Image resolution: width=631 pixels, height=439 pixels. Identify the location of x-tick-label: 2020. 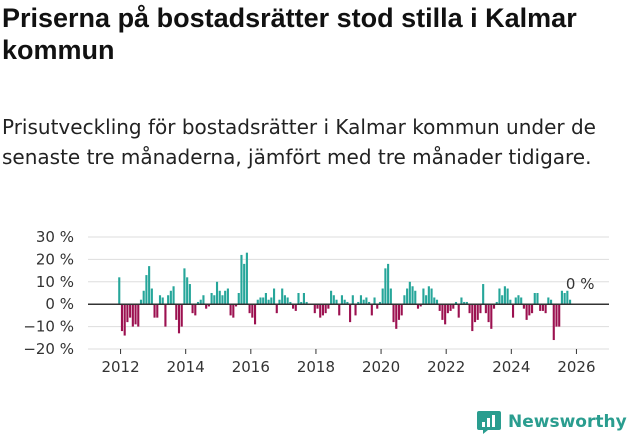
(381, 365).